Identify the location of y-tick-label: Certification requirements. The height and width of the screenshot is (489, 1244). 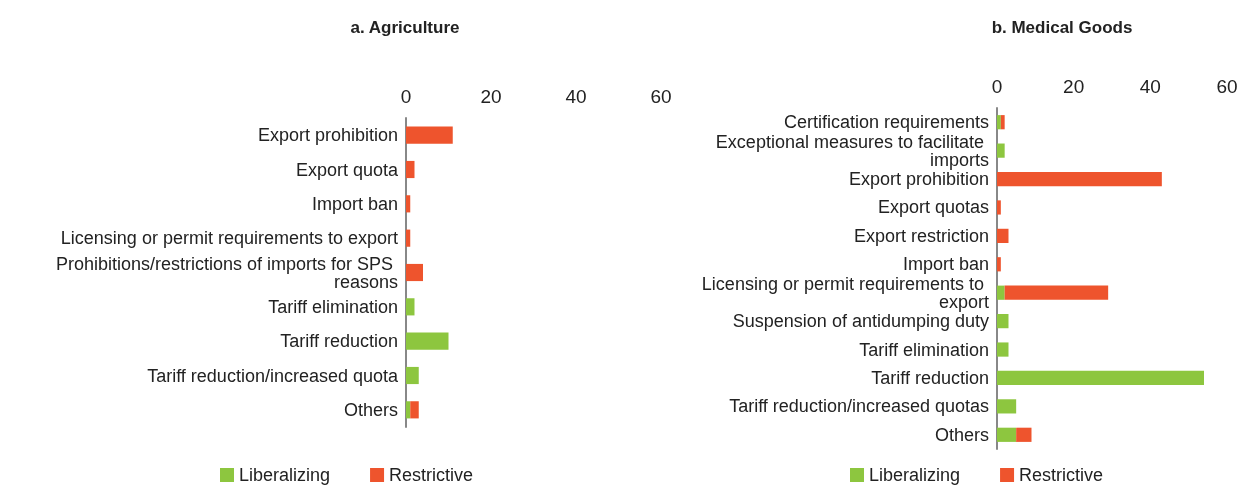
(886, 122).